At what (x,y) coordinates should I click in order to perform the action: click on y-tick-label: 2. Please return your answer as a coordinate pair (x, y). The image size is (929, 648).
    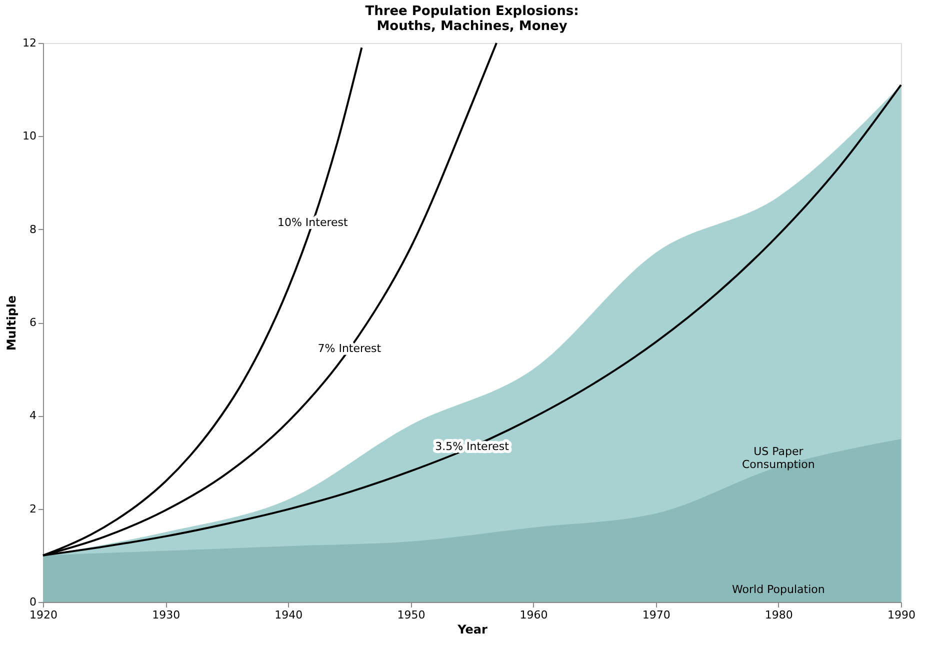
    Looking at the image, I should click on (33, 509).